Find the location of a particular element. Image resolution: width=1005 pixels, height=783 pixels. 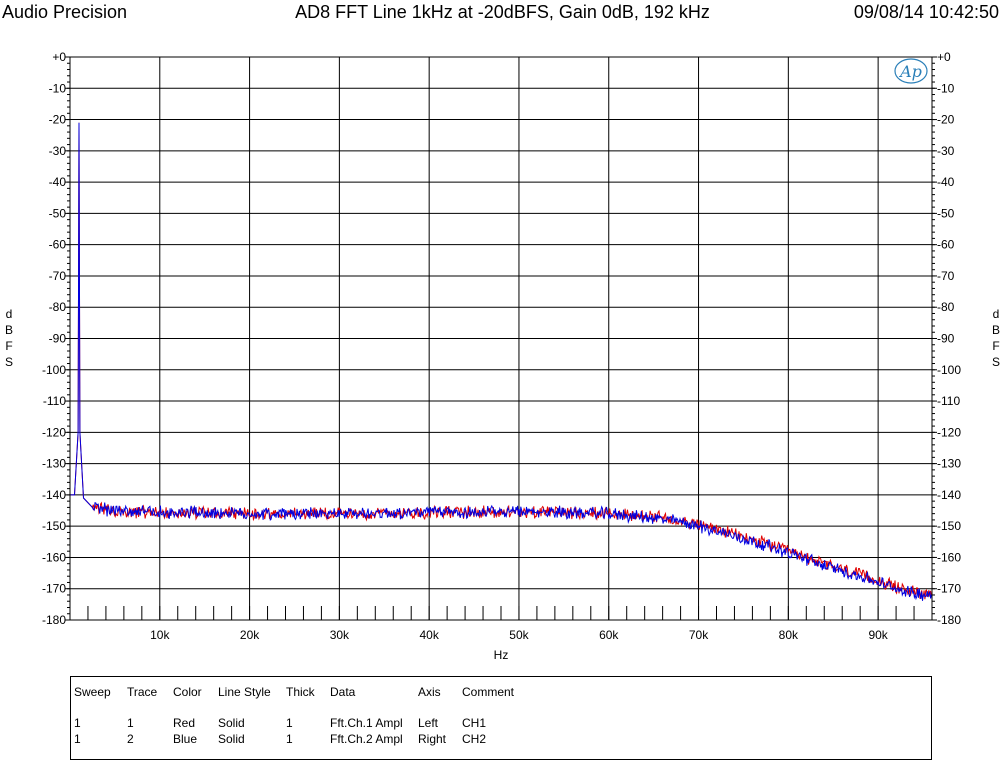

legend-cell: Right is located at coordinates (432, 739).